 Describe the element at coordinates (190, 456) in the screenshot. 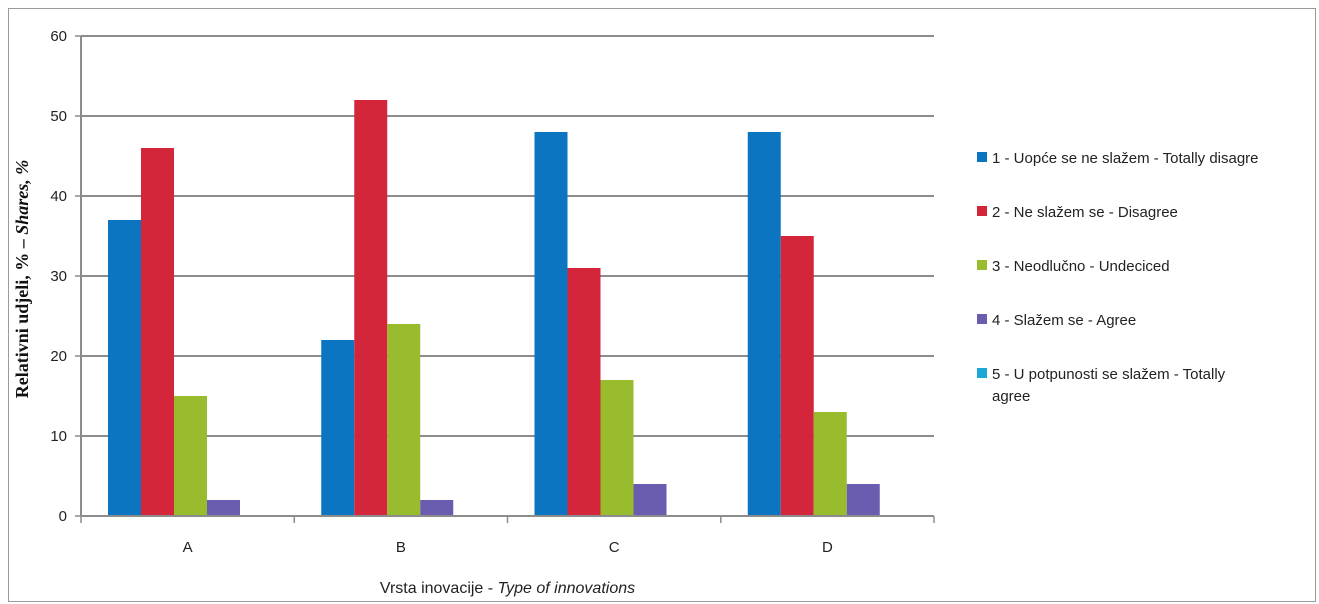

I see `bar-series-3-A` at that location.